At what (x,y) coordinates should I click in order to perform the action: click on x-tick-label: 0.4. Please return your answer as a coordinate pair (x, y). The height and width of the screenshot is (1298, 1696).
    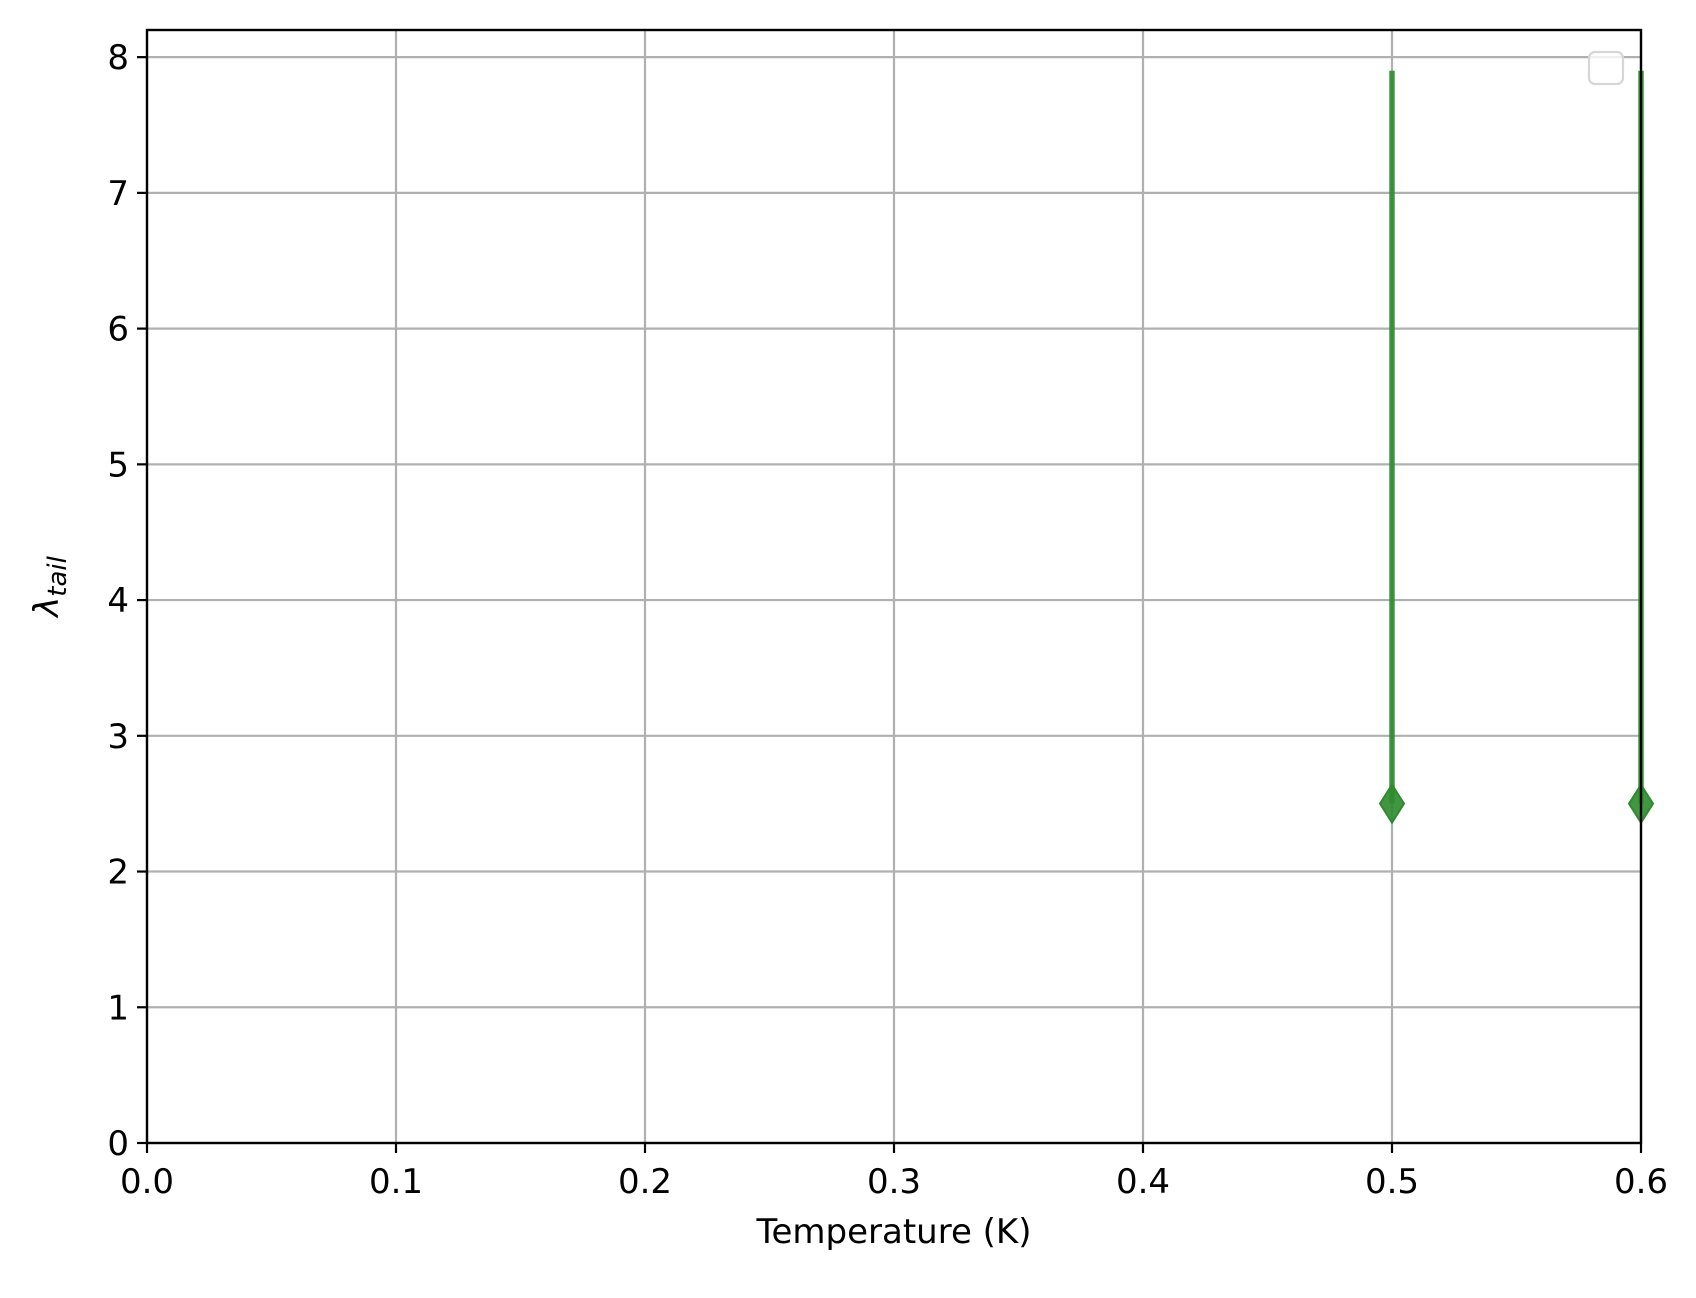
    Looking at the image, I should click on (1143, 1182).